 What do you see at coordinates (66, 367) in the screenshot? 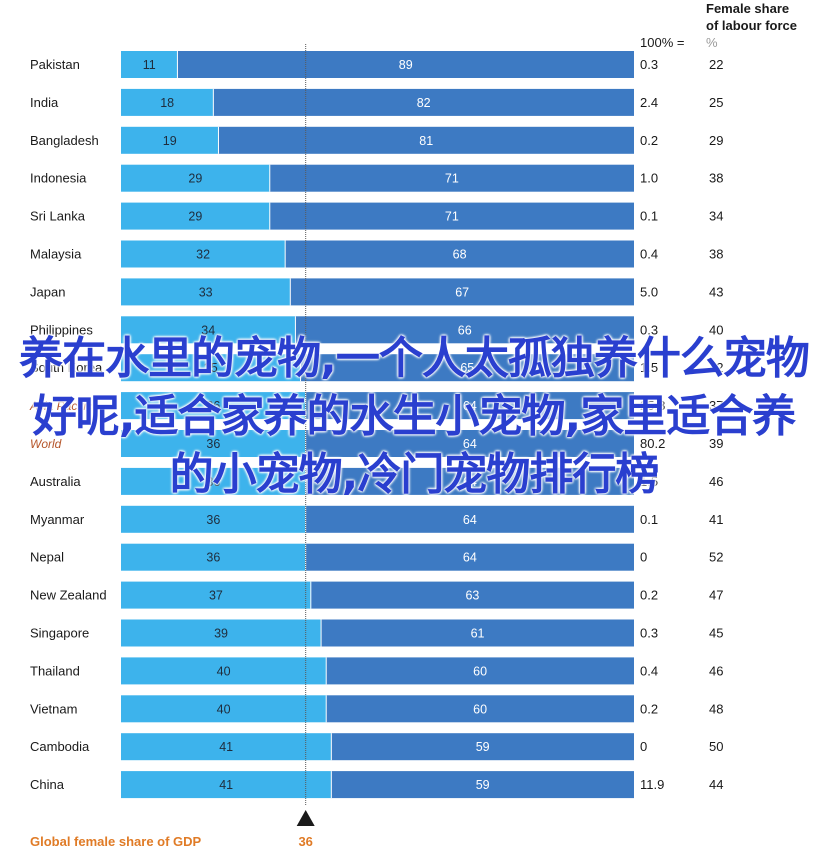
I see `country-label-8: South Korea` at bounding box center [66, 367].